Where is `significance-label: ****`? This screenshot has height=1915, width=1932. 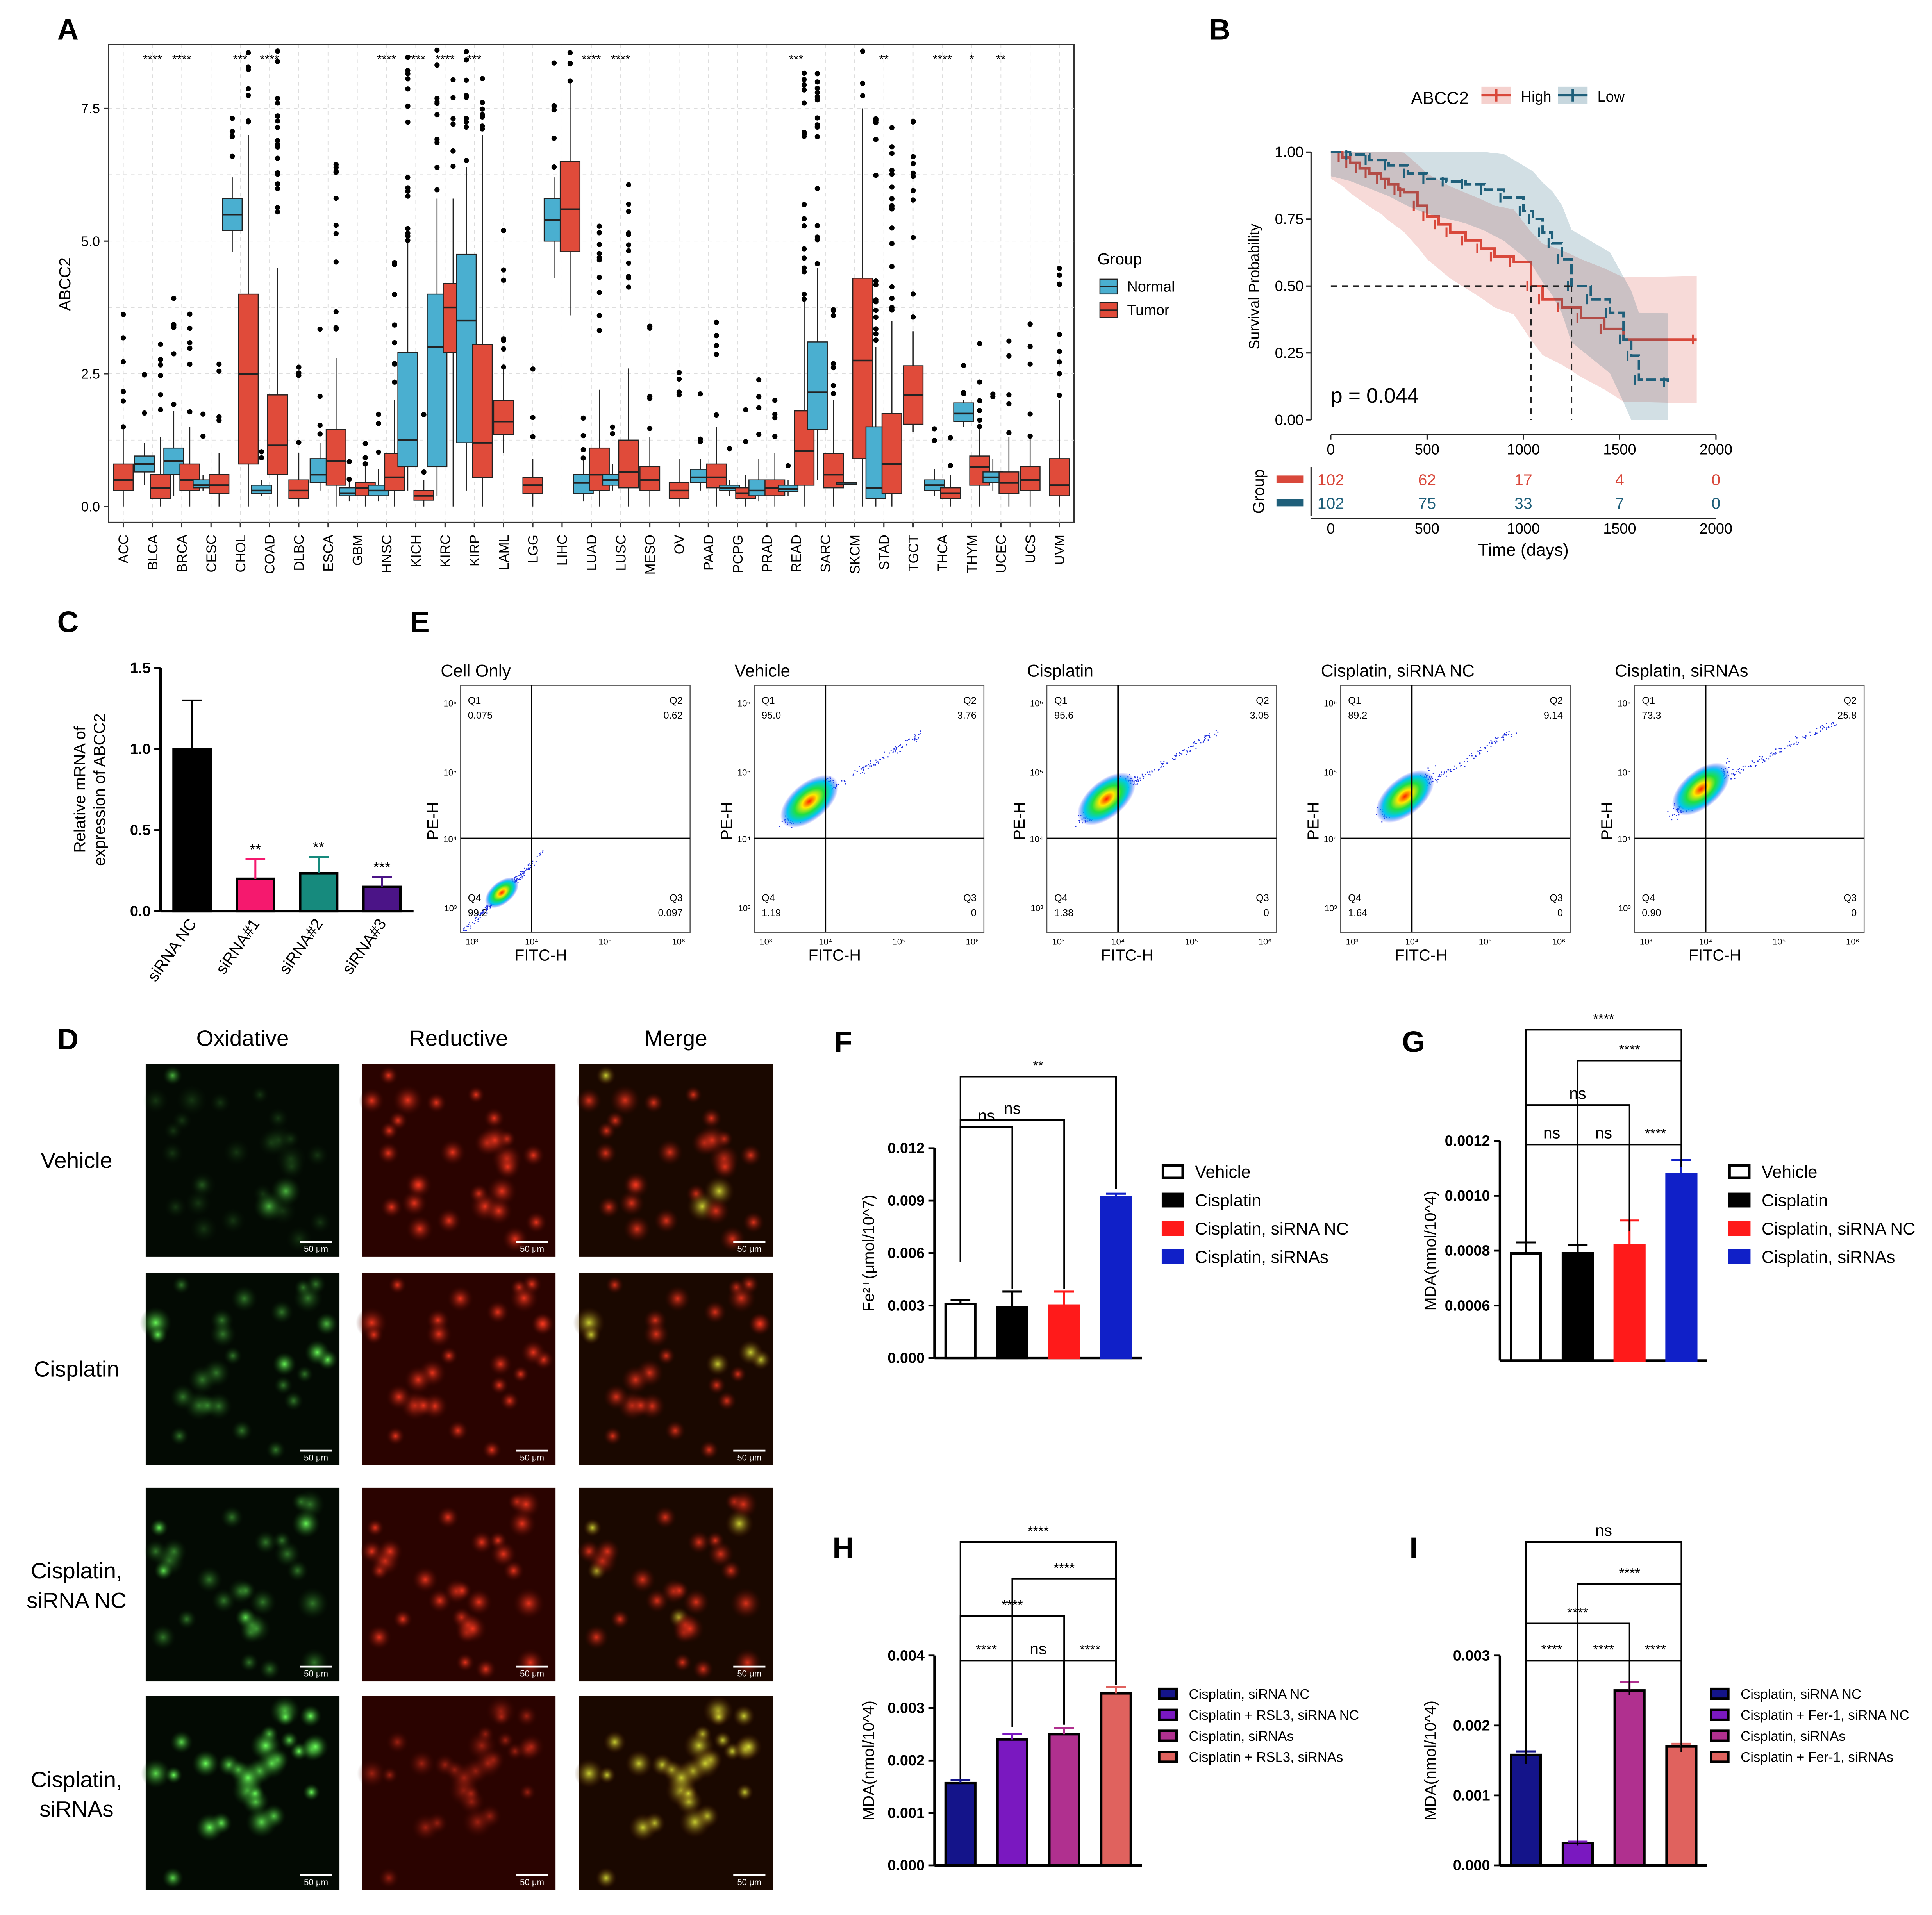 significance-label: **** is located at coordinates (152, 59).